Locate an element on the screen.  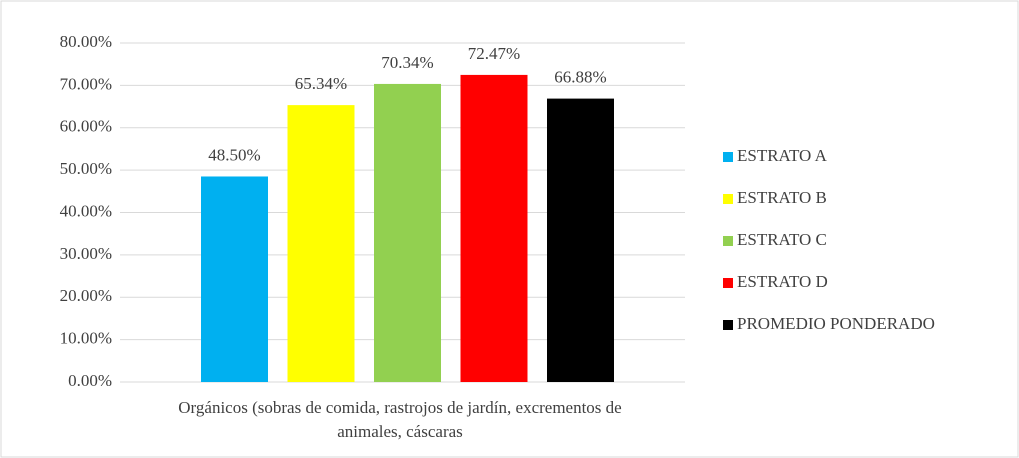
y-tick-label: 70.00% is located at coordinates (86, 83).